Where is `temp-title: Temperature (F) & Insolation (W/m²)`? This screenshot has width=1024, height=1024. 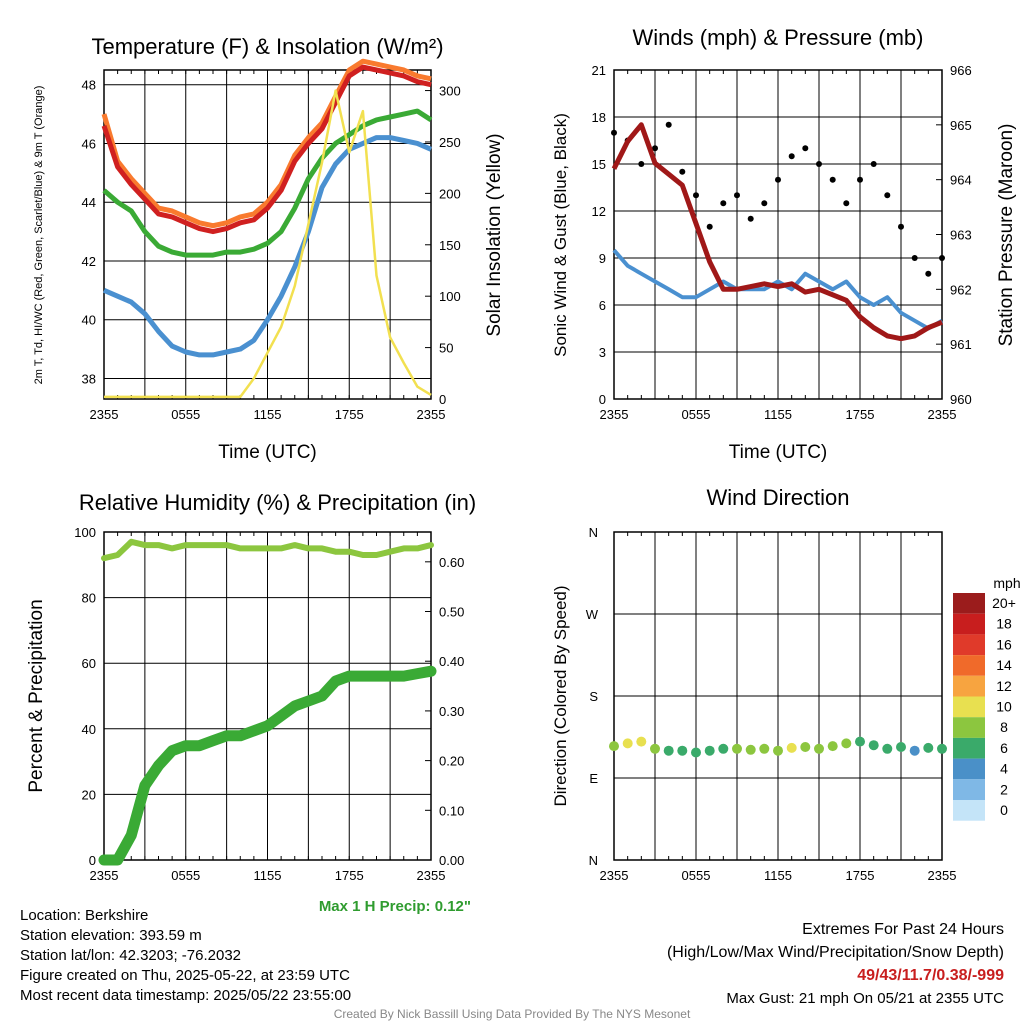
temp-title: Temperature (F) & Insolation (W/m²) is located at coordinates (267, 46).